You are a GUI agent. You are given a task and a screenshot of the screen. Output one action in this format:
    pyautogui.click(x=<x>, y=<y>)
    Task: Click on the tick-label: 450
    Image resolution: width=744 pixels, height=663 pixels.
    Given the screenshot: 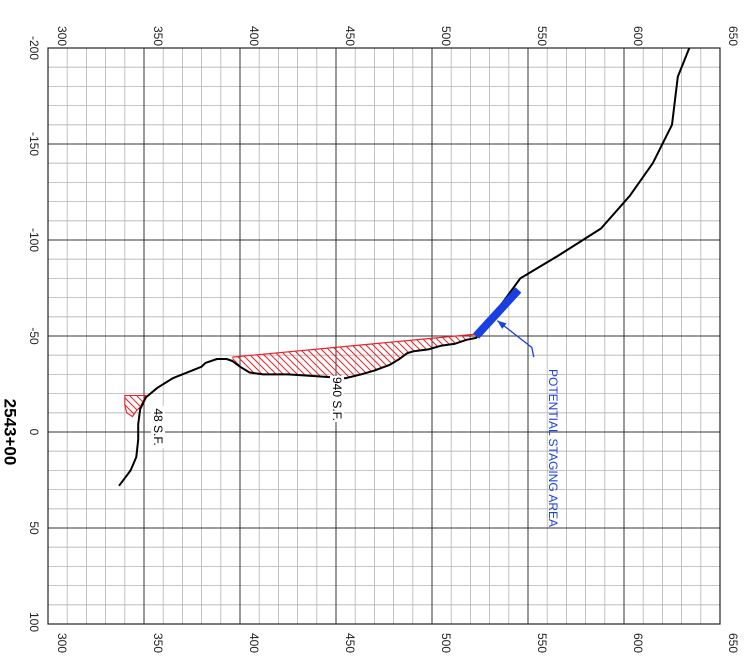 What is the action you would take?
    pyautogui.click(x=350, y=643)
    